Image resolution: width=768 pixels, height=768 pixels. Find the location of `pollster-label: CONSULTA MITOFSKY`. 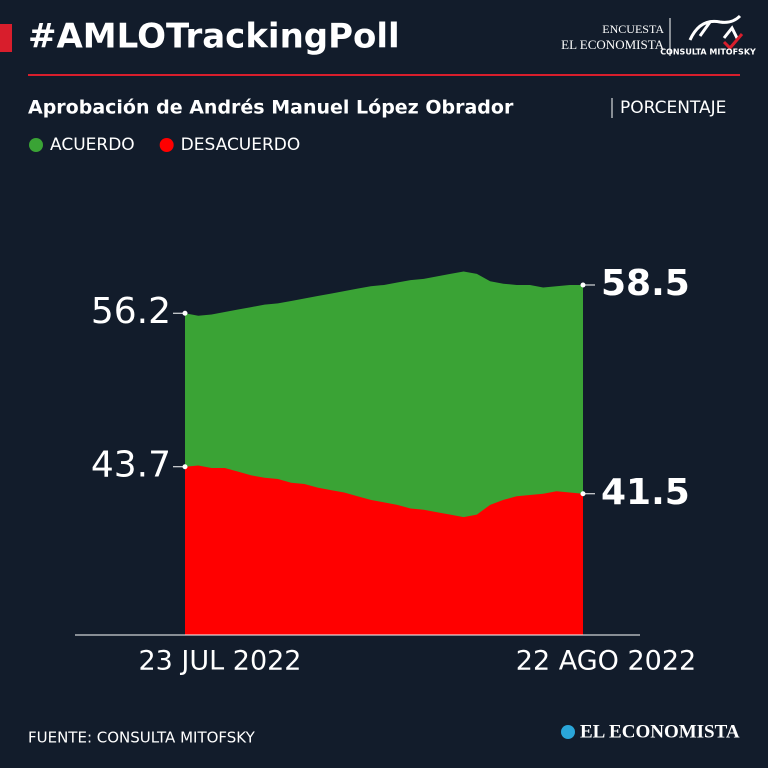

pollster-label: CONSULTA MITOFSKY is located at coordinates (708, 52).